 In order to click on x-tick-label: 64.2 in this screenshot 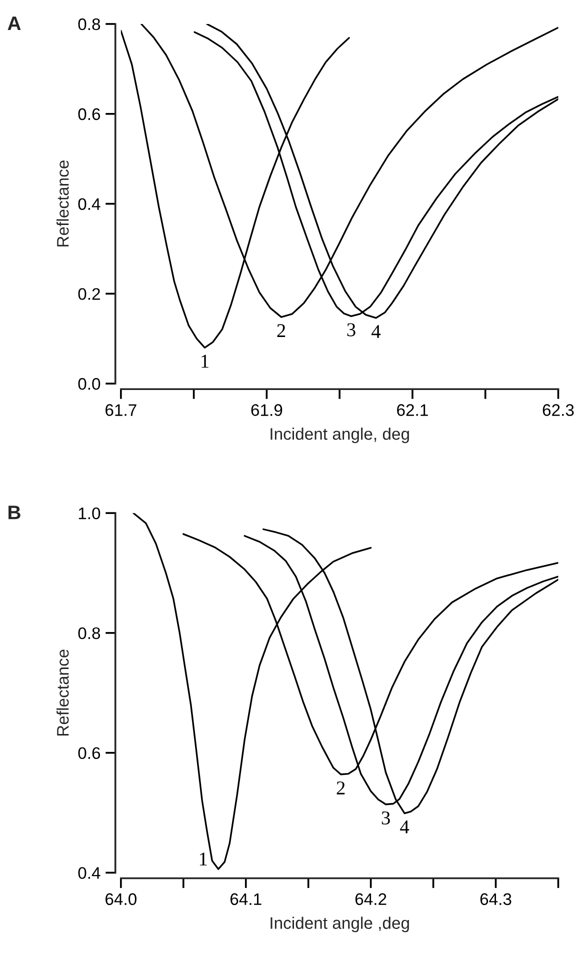, I will do `click(370, 899)`.